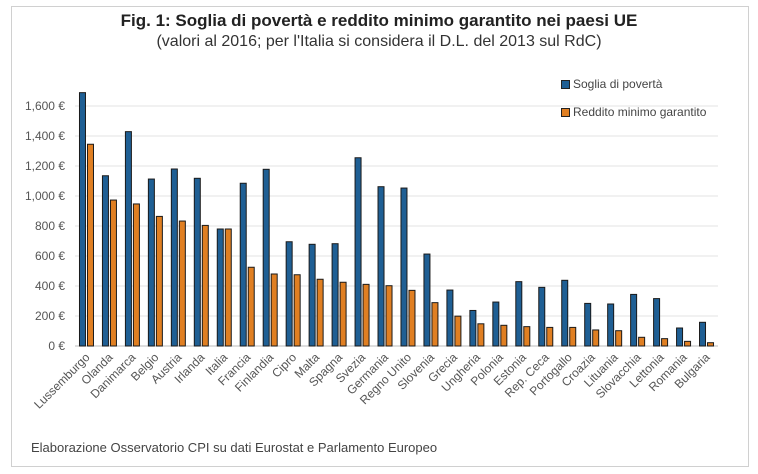 The width and height of the screenshot is (758, 474). Describe the element at coordinates (343, 314) in the screenshot. I see `bar-reddito-spagna` at that location.